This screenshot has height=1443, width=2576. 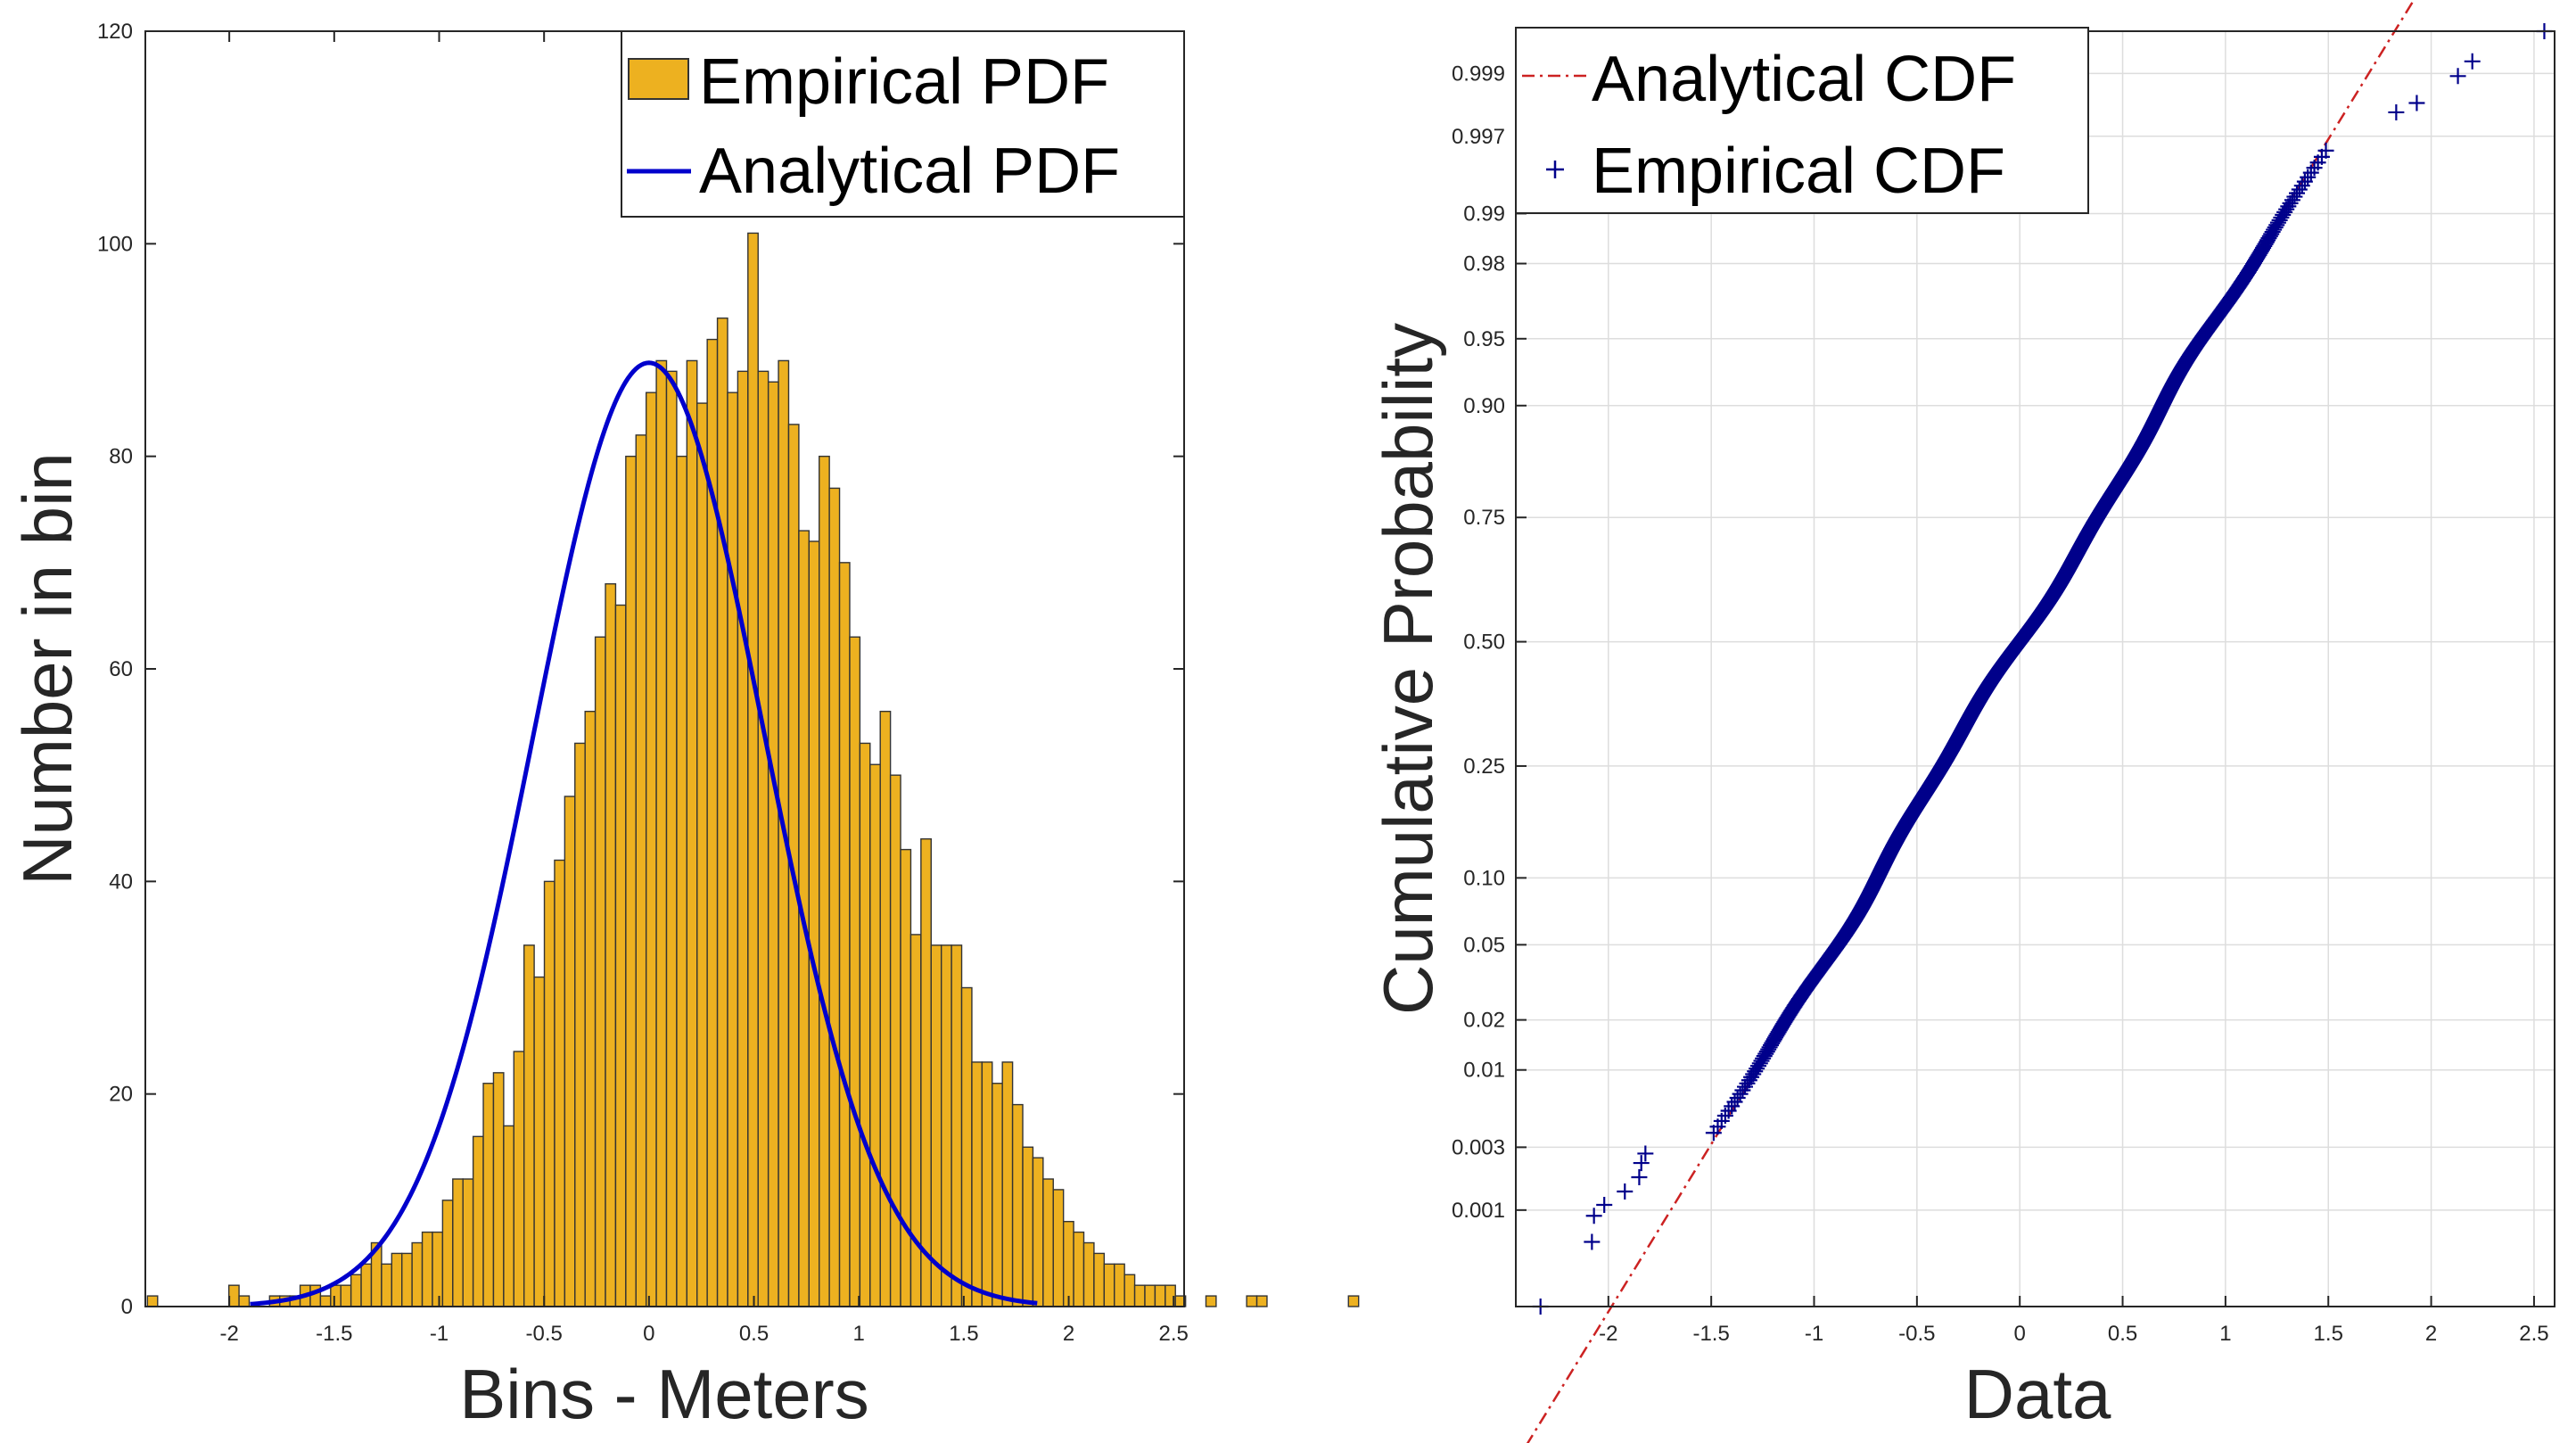 What do you see at coordinates (1478, 1211) in the screenshot?
I see `probability-y-tick-label: 0.001` at bounding box center [1478, 1211].